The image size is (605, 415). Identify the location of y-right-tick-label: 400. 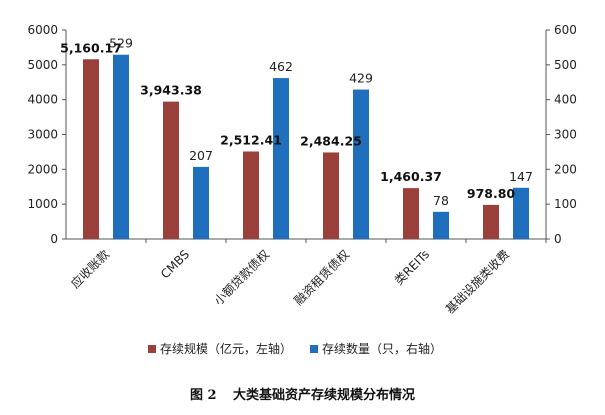
(565, 100).